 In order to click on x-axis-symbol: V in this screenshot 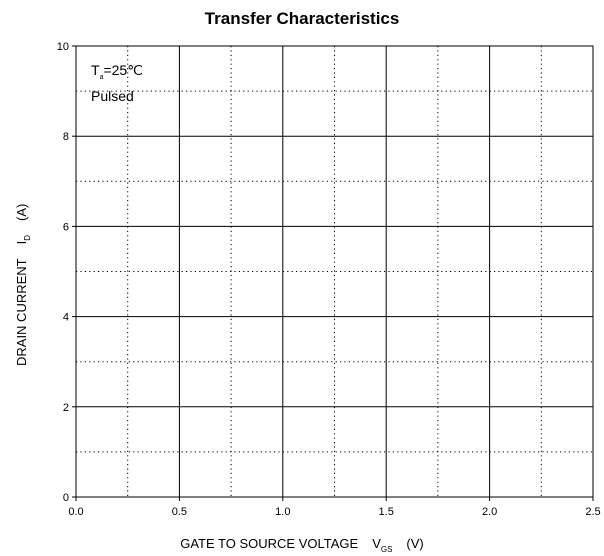, I will do `click(376, 543)`.